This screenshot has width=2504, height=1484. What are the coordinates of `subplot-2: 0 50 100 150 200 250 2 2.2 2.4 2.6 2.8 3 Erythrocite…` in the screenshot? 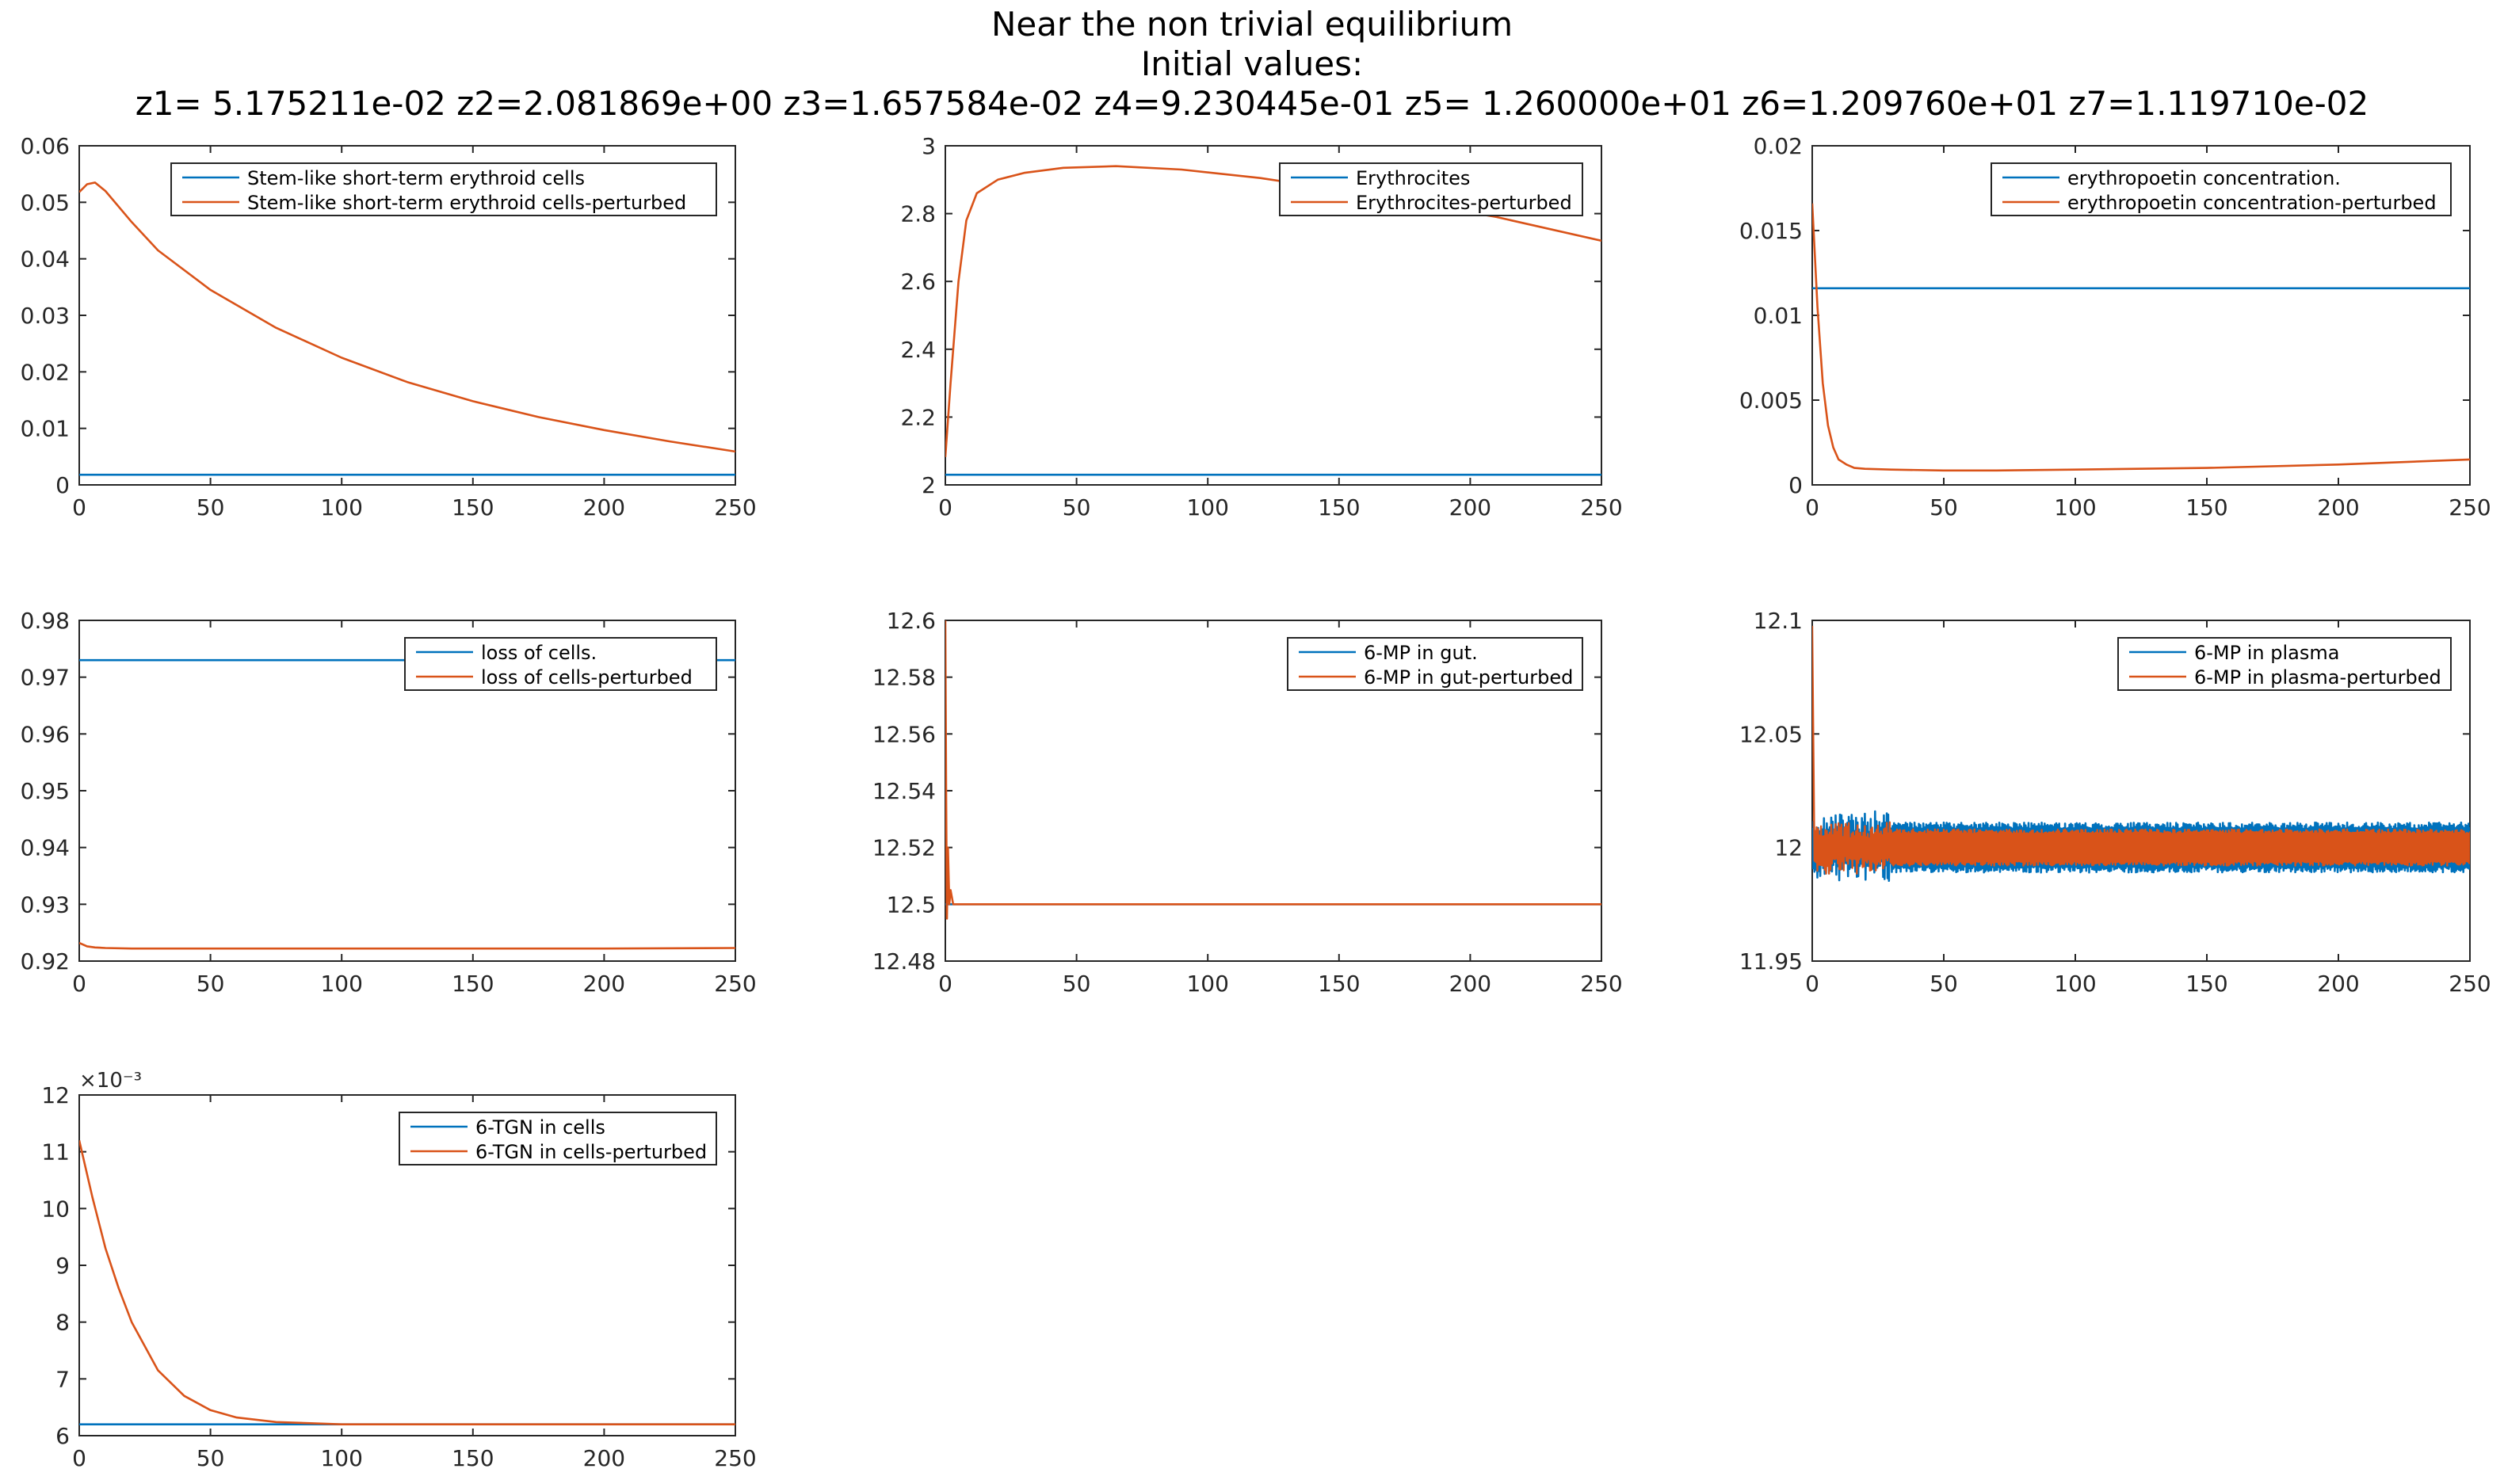 It's located at (1261, 327).